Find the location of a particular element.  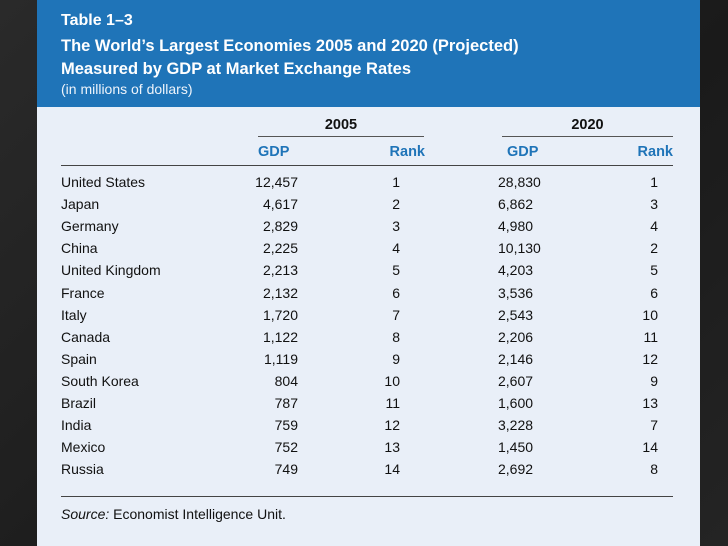

table-row: United Kingdom 2,213 5 4,203 5 is located at coordinates (368, 270).